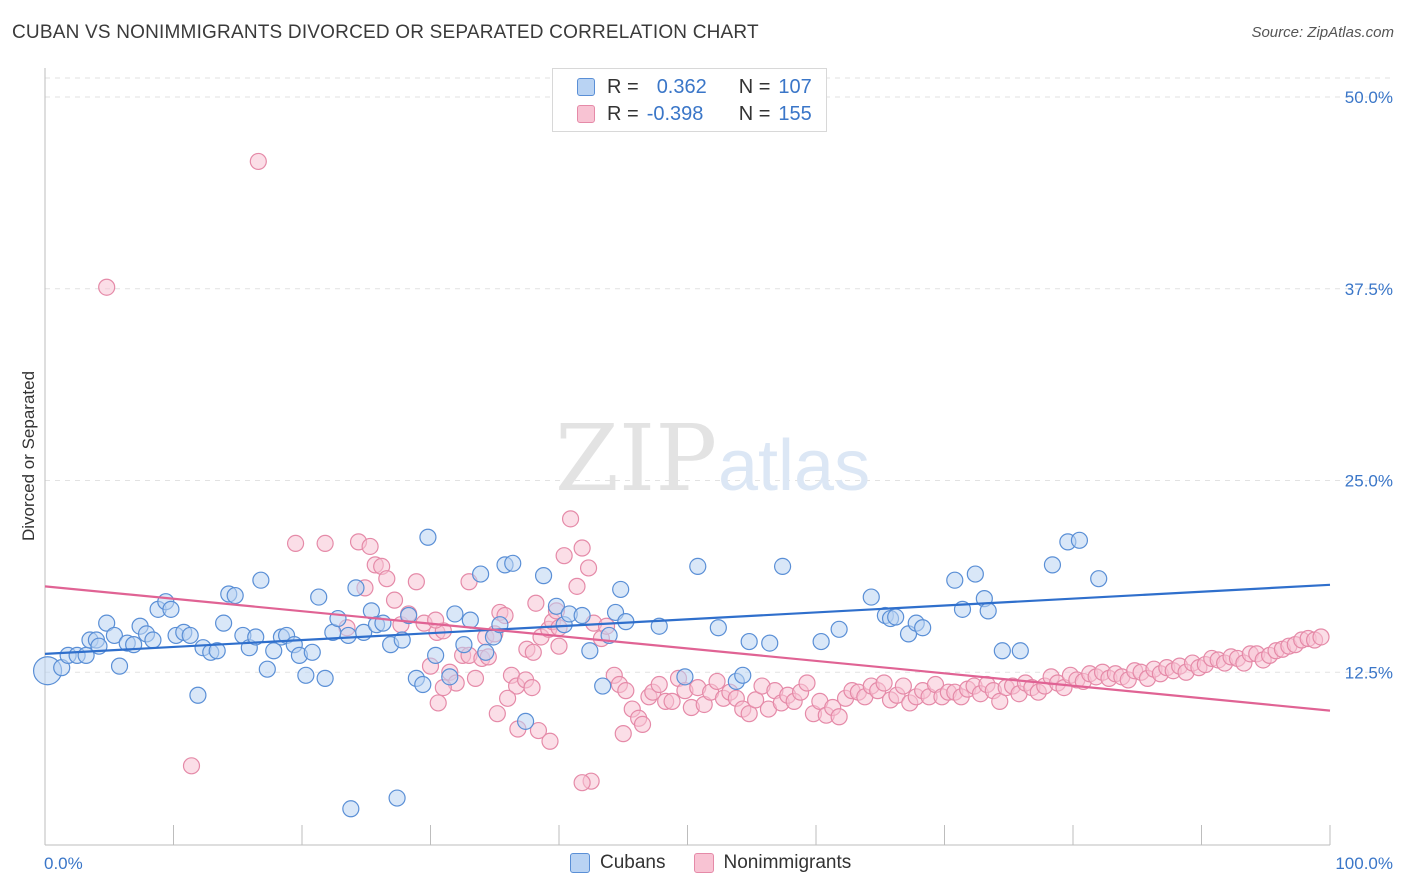 This screenshot has height=892, width=1406. I want to click on n-value: 155, so click(795, 113).